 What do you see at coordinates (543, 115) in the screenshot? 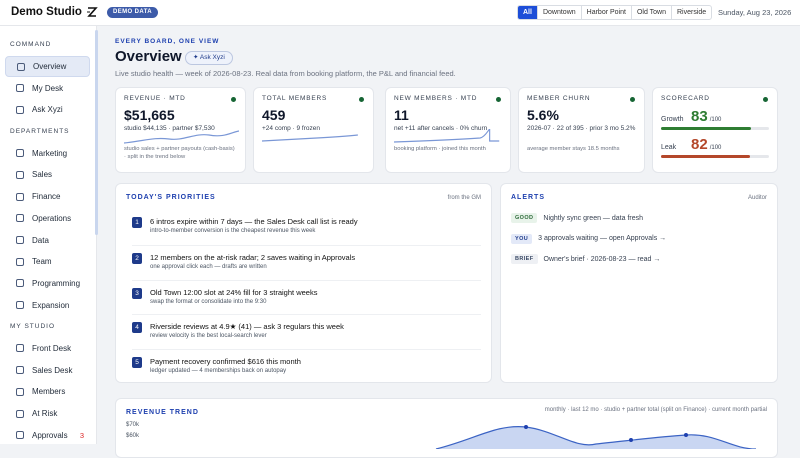
I see `card-value: 5.6%` at bounding box center [543, 115].